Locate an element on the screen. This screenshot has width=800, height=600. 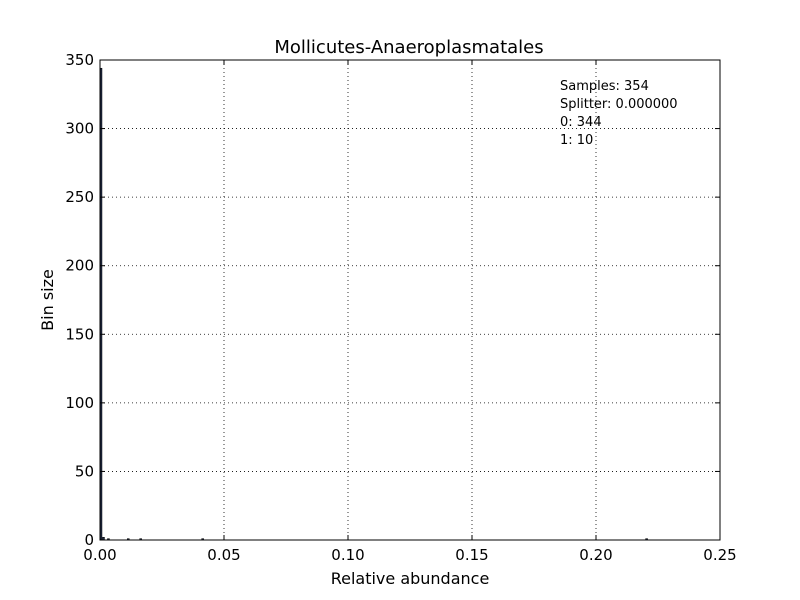
annotation-splitter: Splitter: 0.000000 is located at coordinates (619, 104).